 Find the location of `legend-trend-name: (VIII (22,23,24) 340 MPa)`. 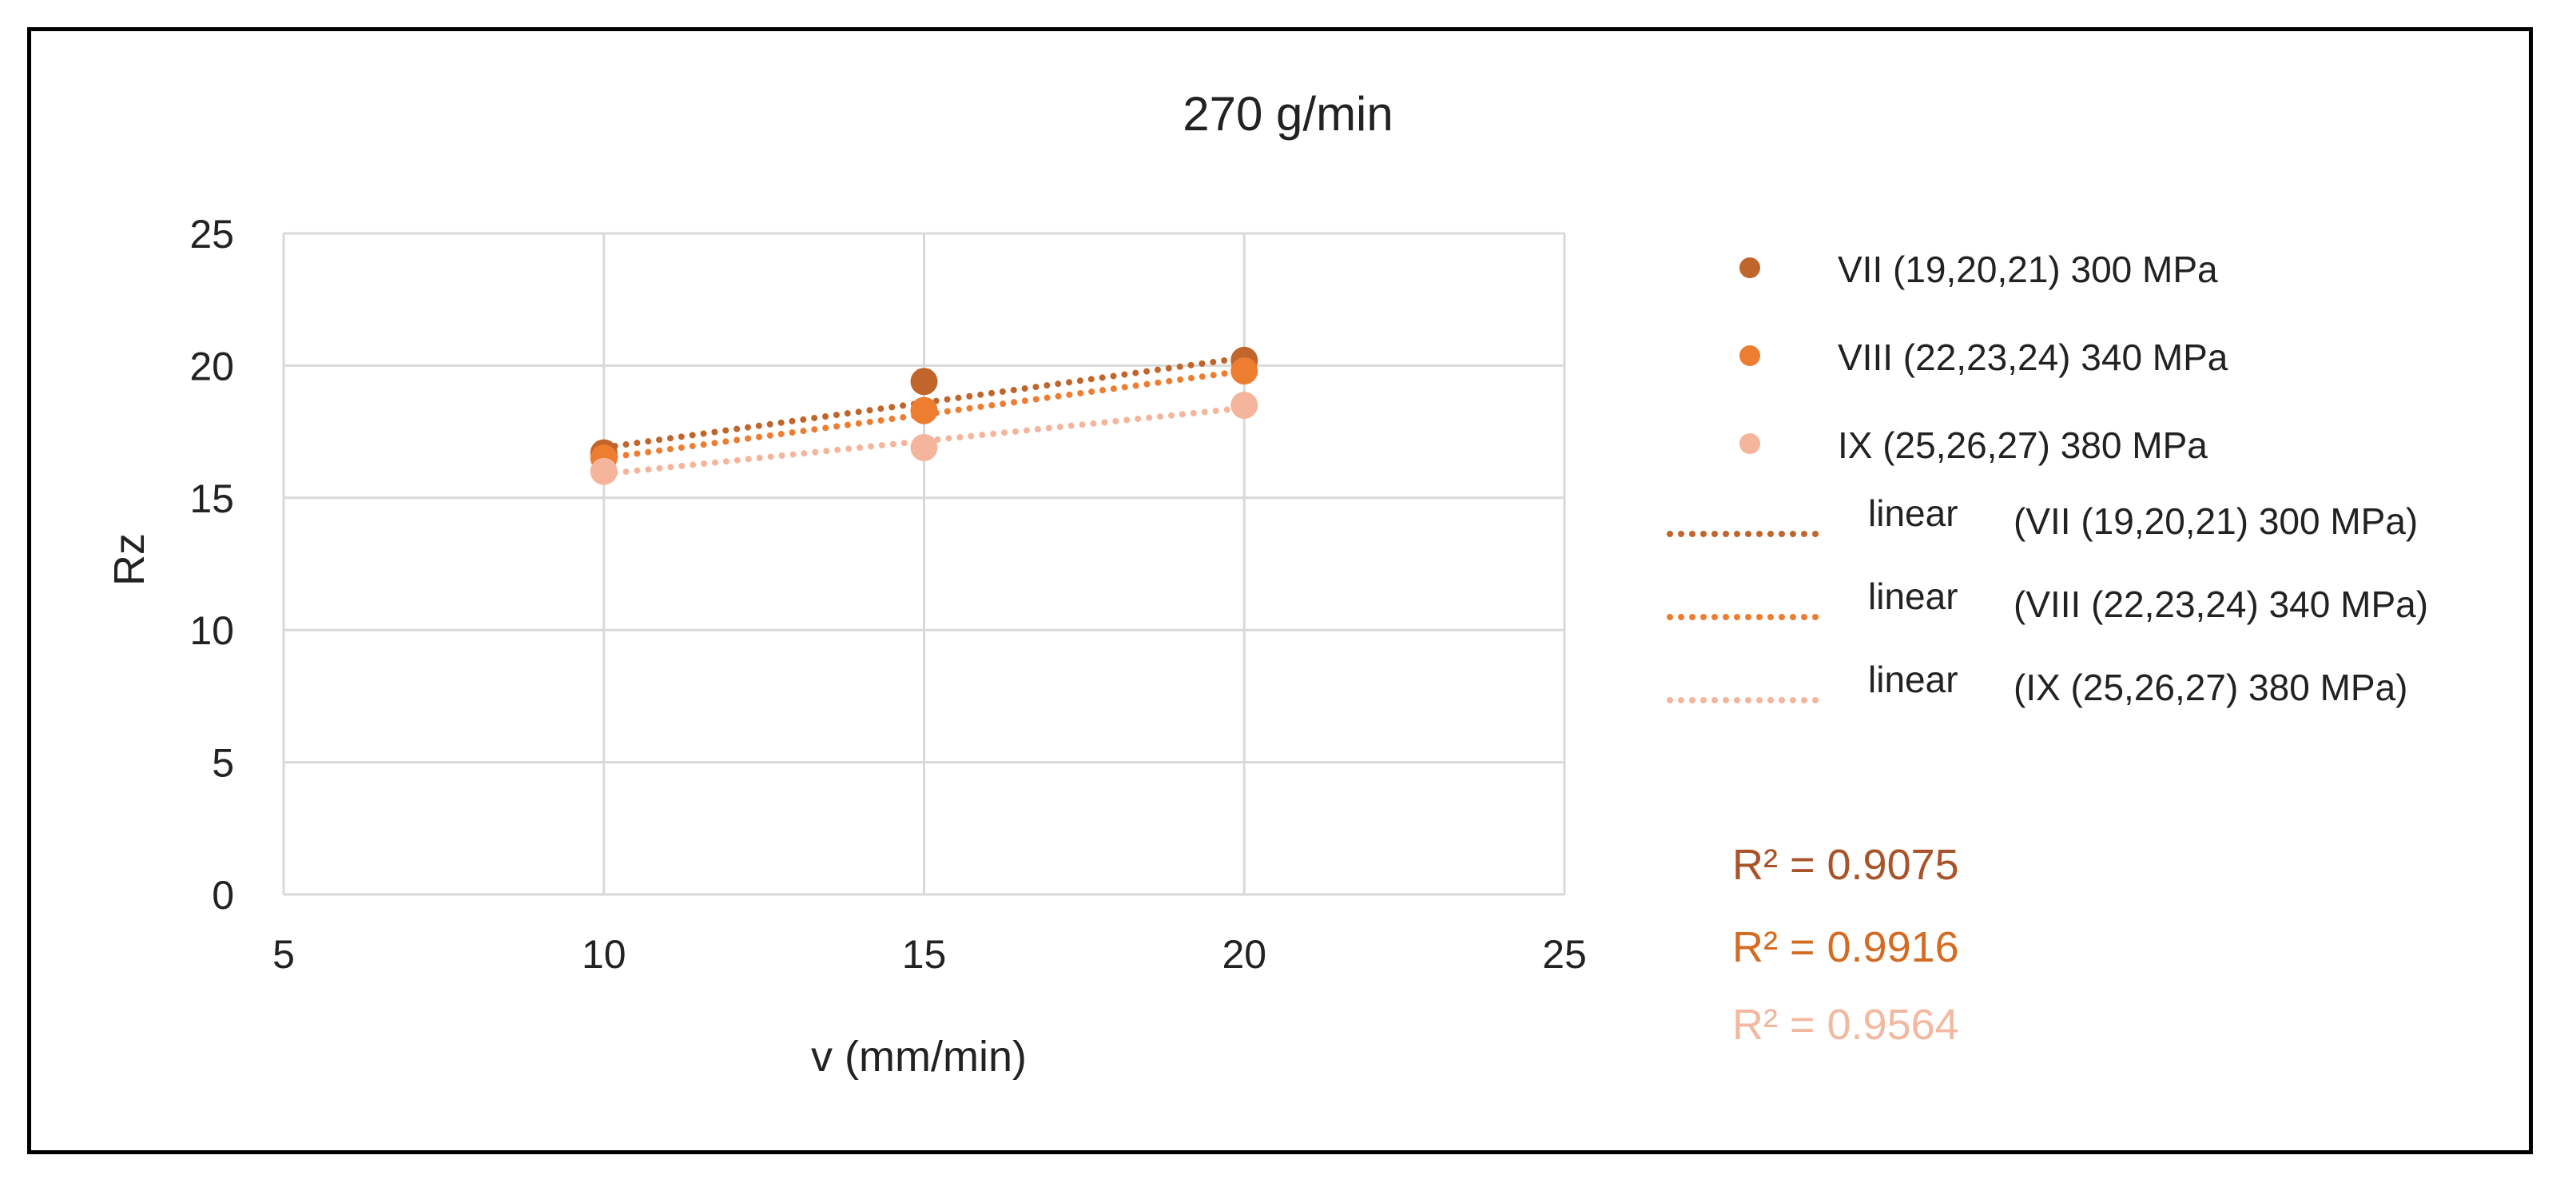

legend-trend-name: (VIII (22,23,24) 340 MPa) is located at coordinates (2220, 605).